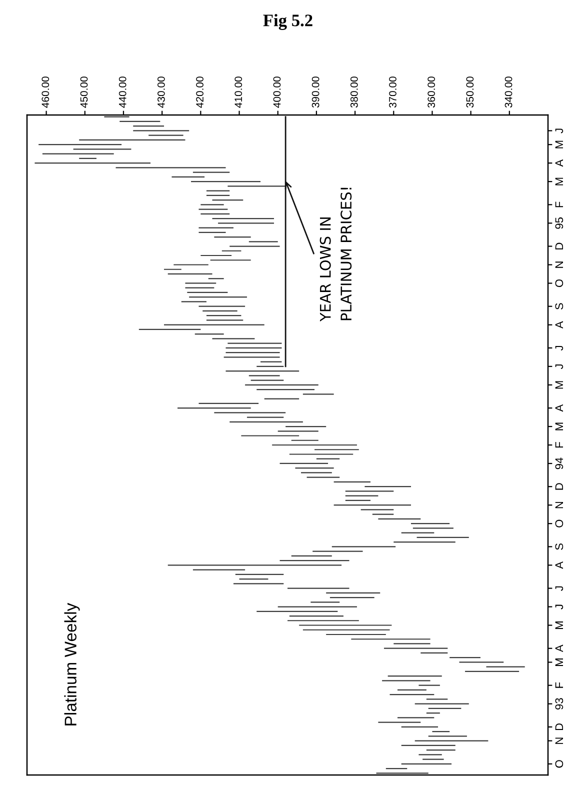 Image resolution: width=576 pixels, height=812 pixels. Describe the element at coordinates (200, 92) in the screenshot. I see `x-tick-label: 420.00` at that location.